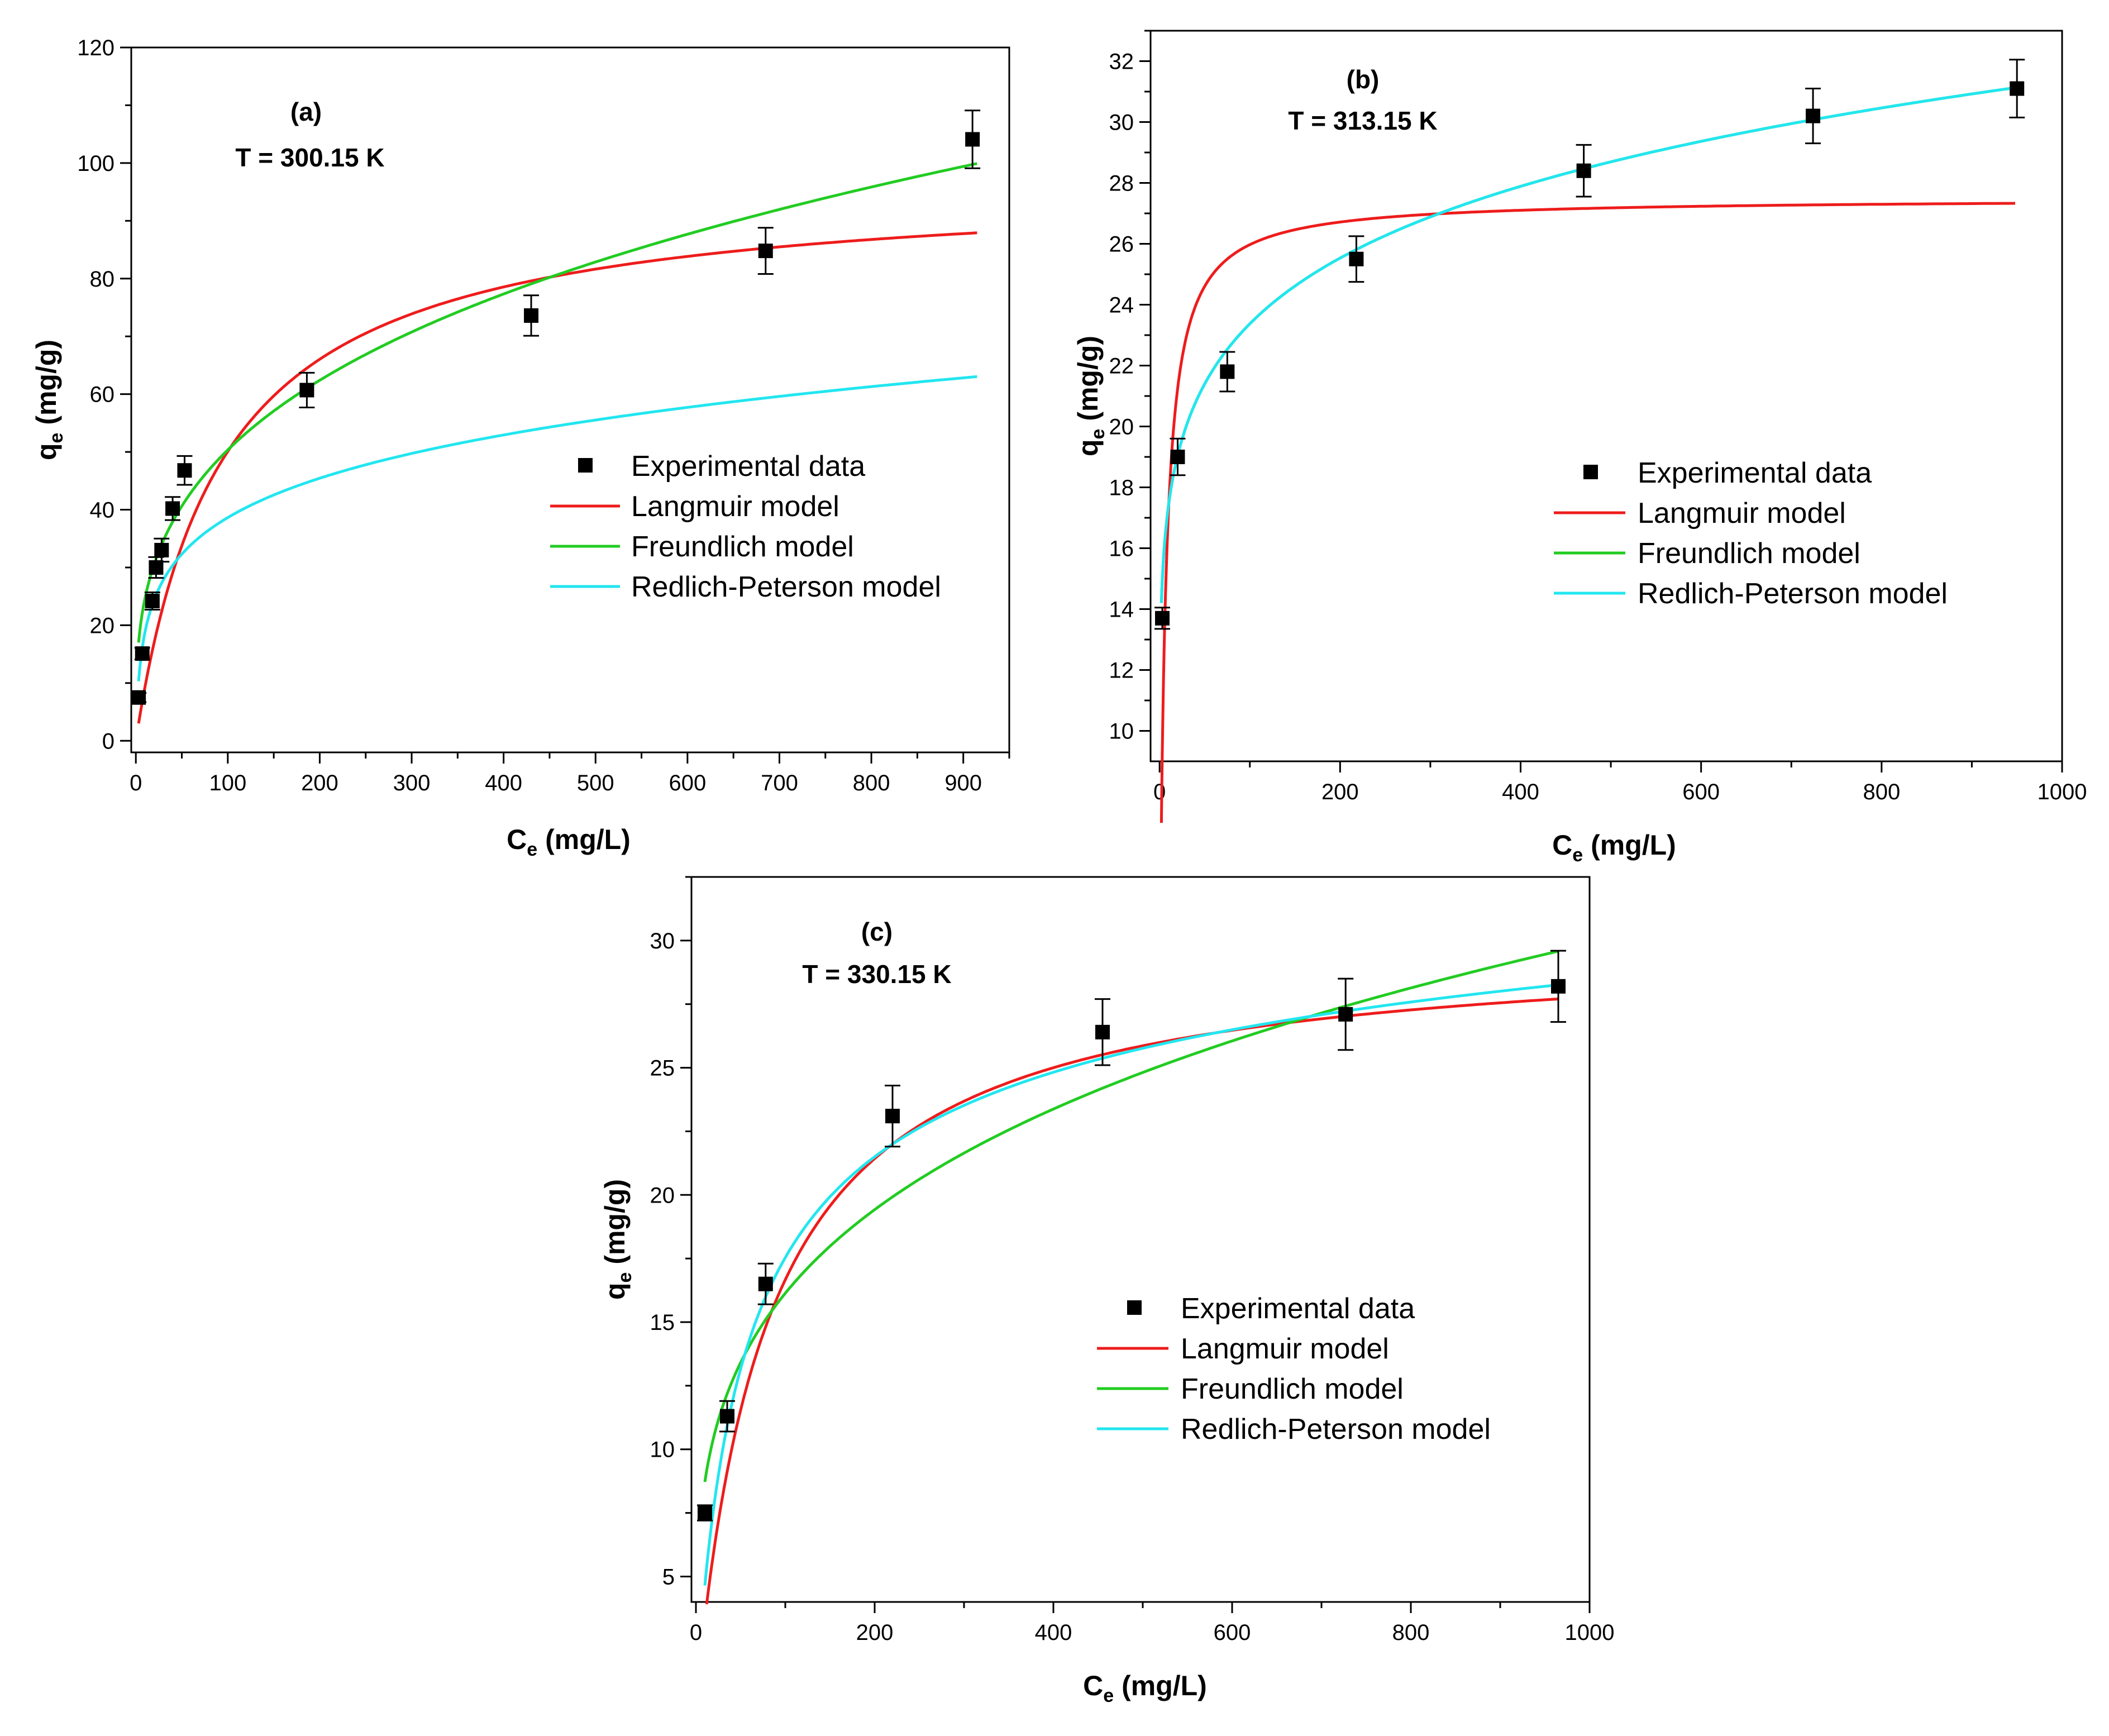 Image resolution: width=2109 pixels, height=1736 pixels. Describe the element at coordinates (1630, 845) in the screenshot. I see `x-axis-title-unit-b: (mg/L)` at that location.